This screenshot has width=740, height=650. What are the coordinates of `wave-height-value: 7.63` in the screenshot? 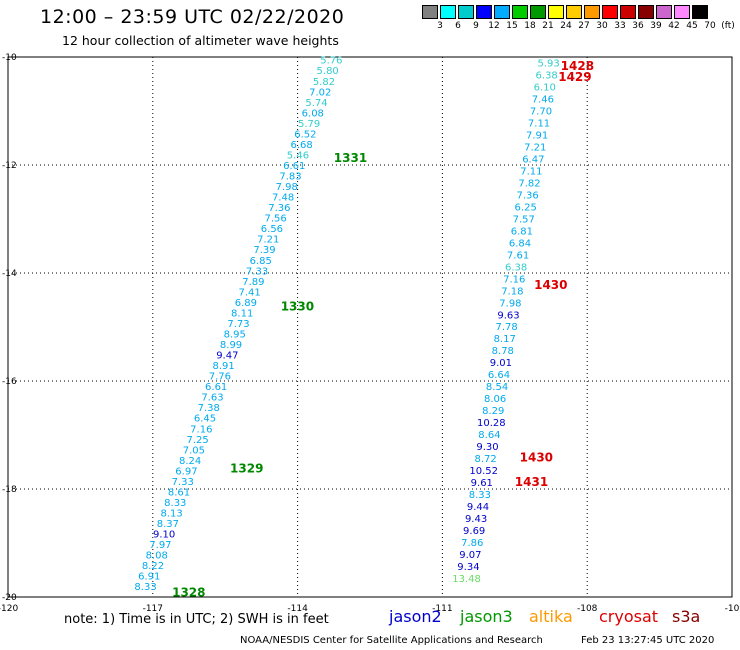 It's located at (212, 398).